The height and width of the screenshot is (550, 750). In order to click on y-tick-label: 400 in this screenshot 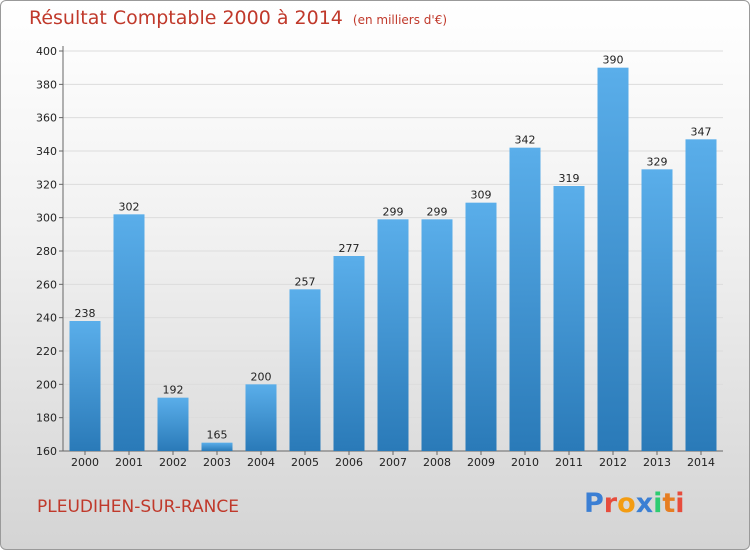, I will do `click(46, 51)`.